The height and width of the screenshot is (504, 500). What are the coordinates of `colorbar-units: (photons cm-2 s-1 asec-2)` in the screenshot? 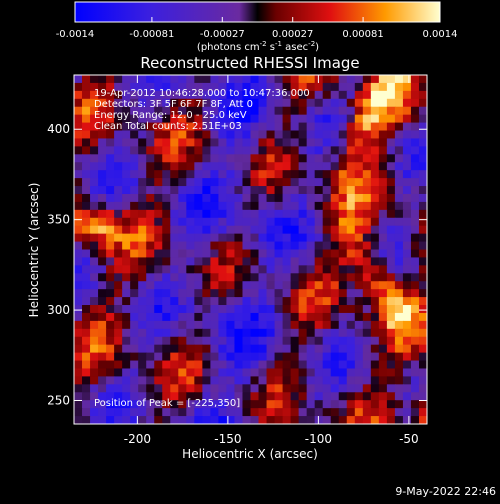 It's located at (258, 46).